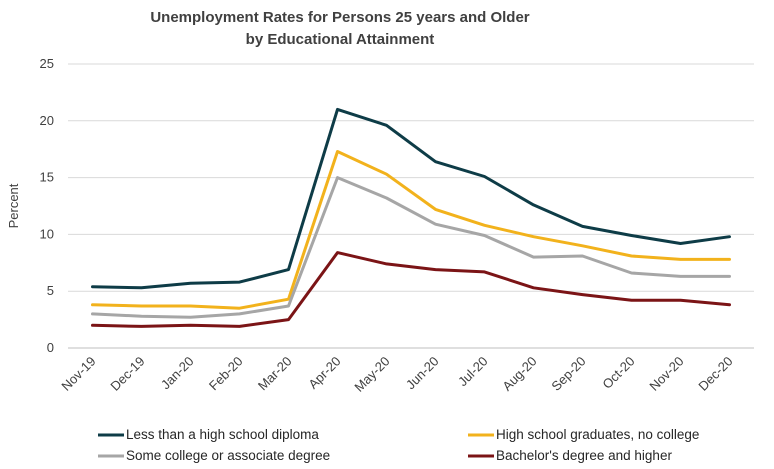 Image resolution: width=774 pixels, height=469 pixels. What do you see at coordinates (78, 374) in the screenshot?
I see `x-tick-label: Nov-19` at bounding box center [78, 374].